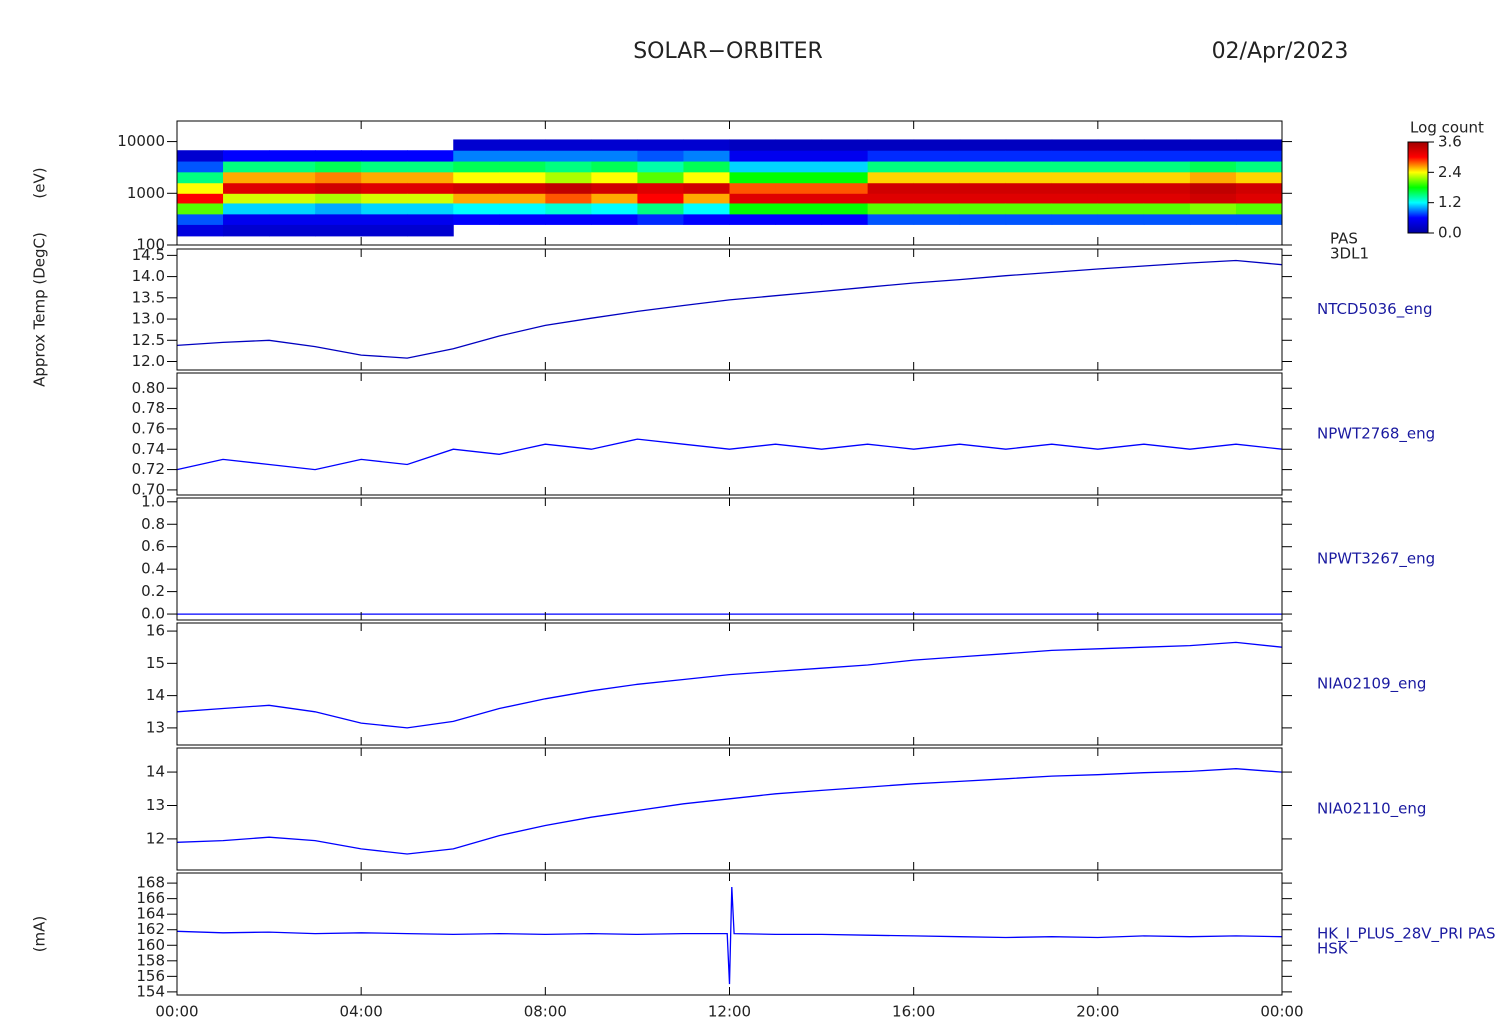  I want to click on y-tick-label: 0.80, so click(148, 388).